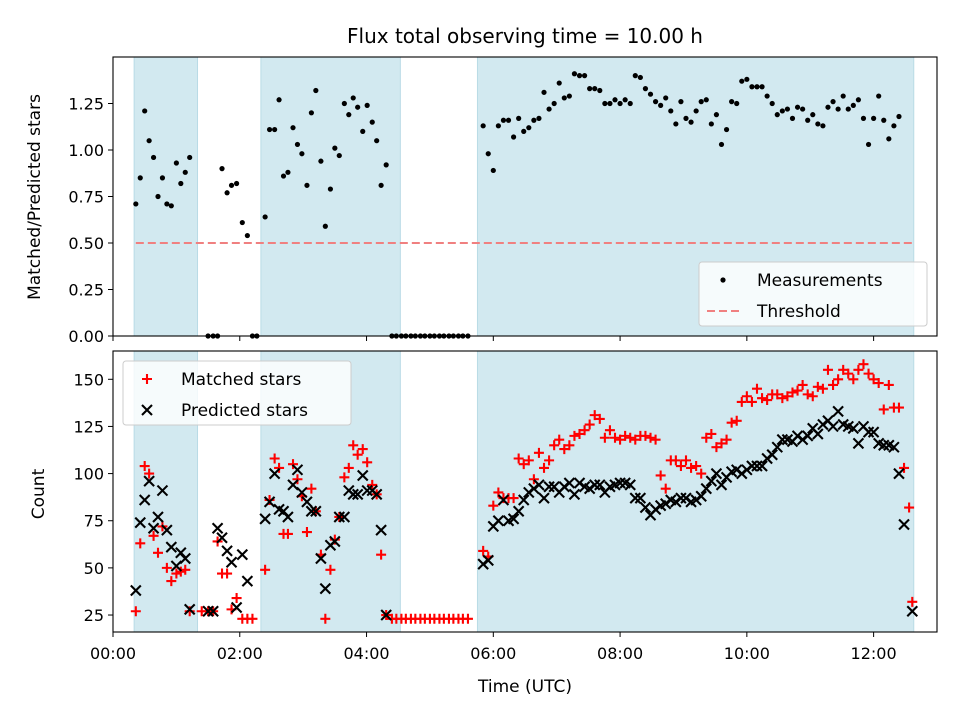 This screenshot has height=720, width=960. I want to click on y-tick-label: 125, so click(88, 426).